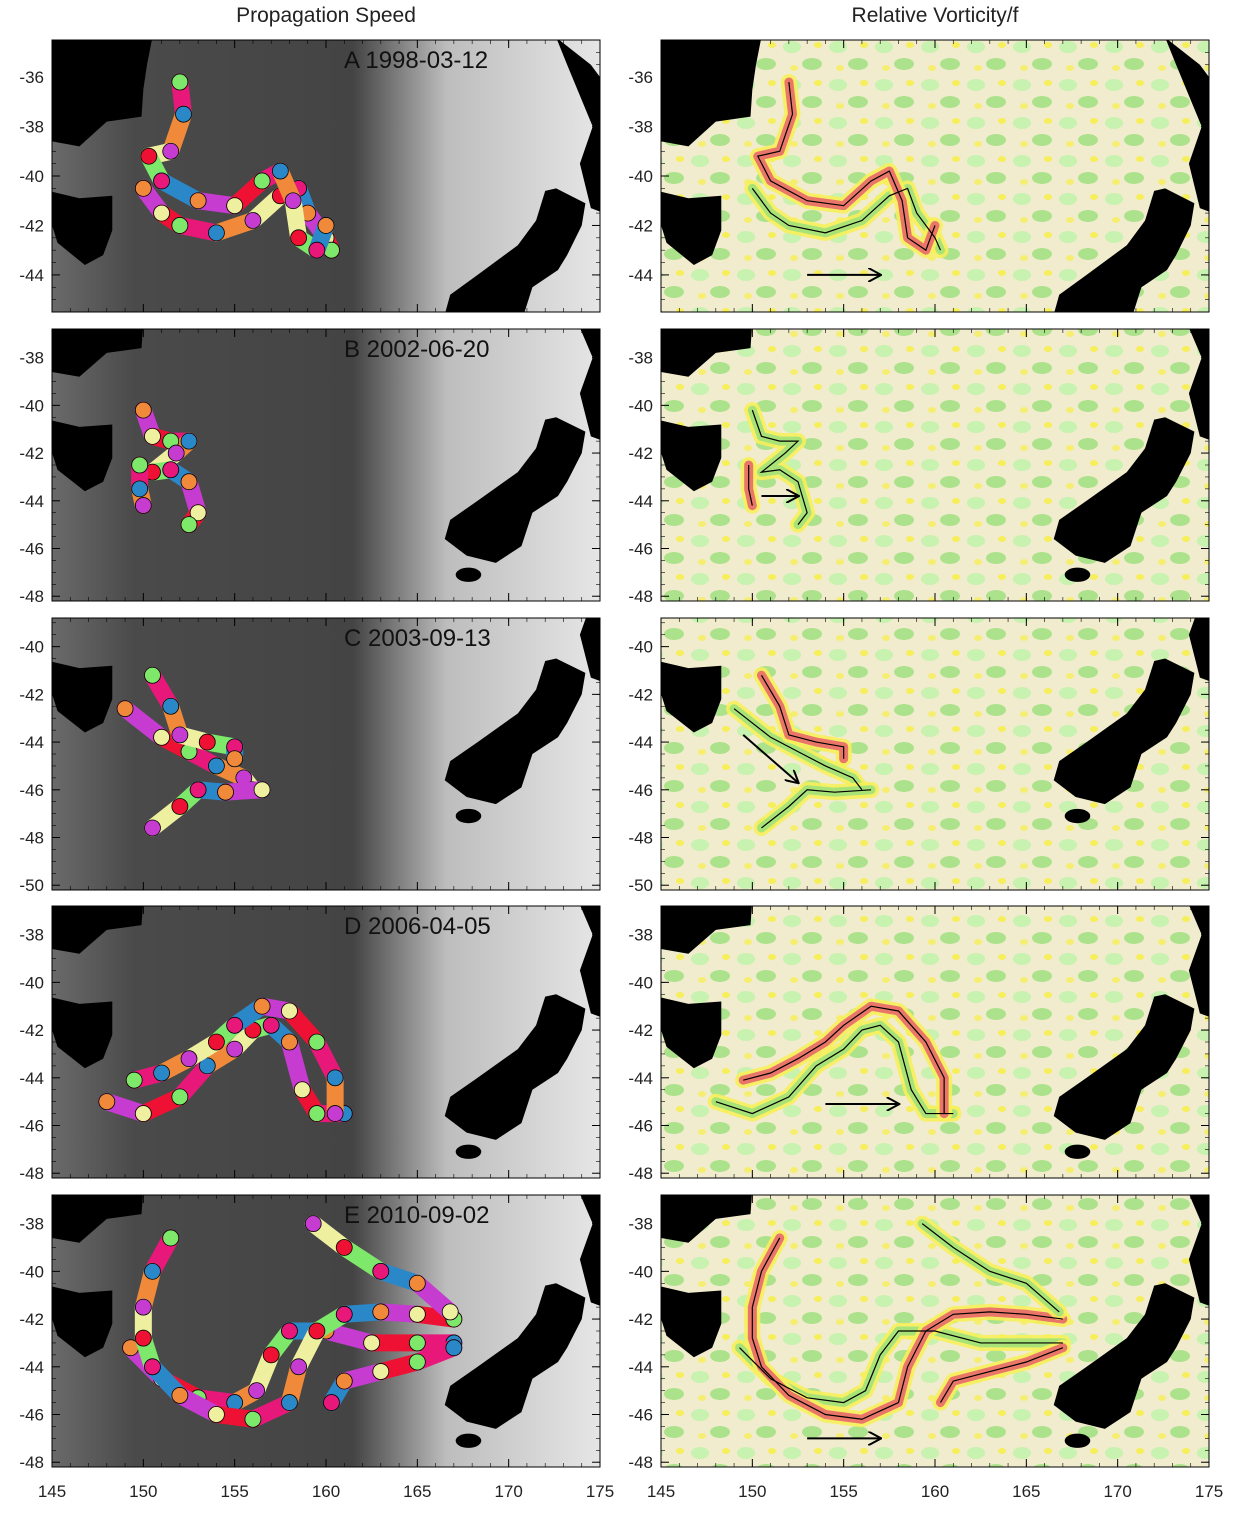 Image resolution: width=1243 pixels, height=1517 pixels. What do you see at coordinates (770, 758) in the screenshot?
I see `propagation-direction-arrow` at bounding box center [770, 758].